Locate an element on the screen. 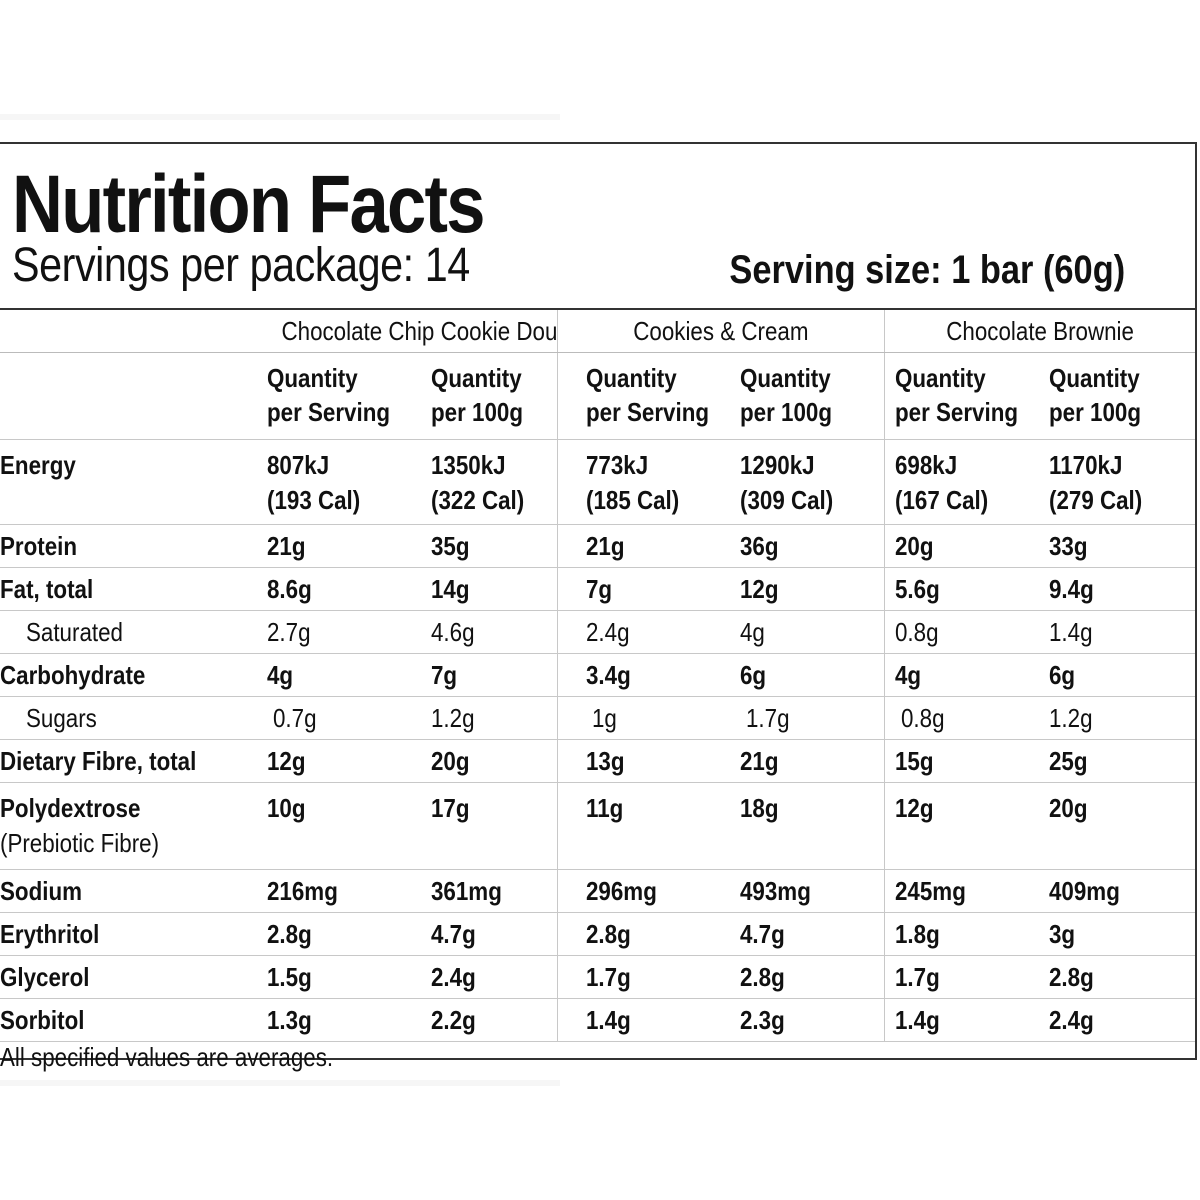 This screenshot has height=1200, width=1200. nutrient-name: Saturated is located at coordinates (128, 632).